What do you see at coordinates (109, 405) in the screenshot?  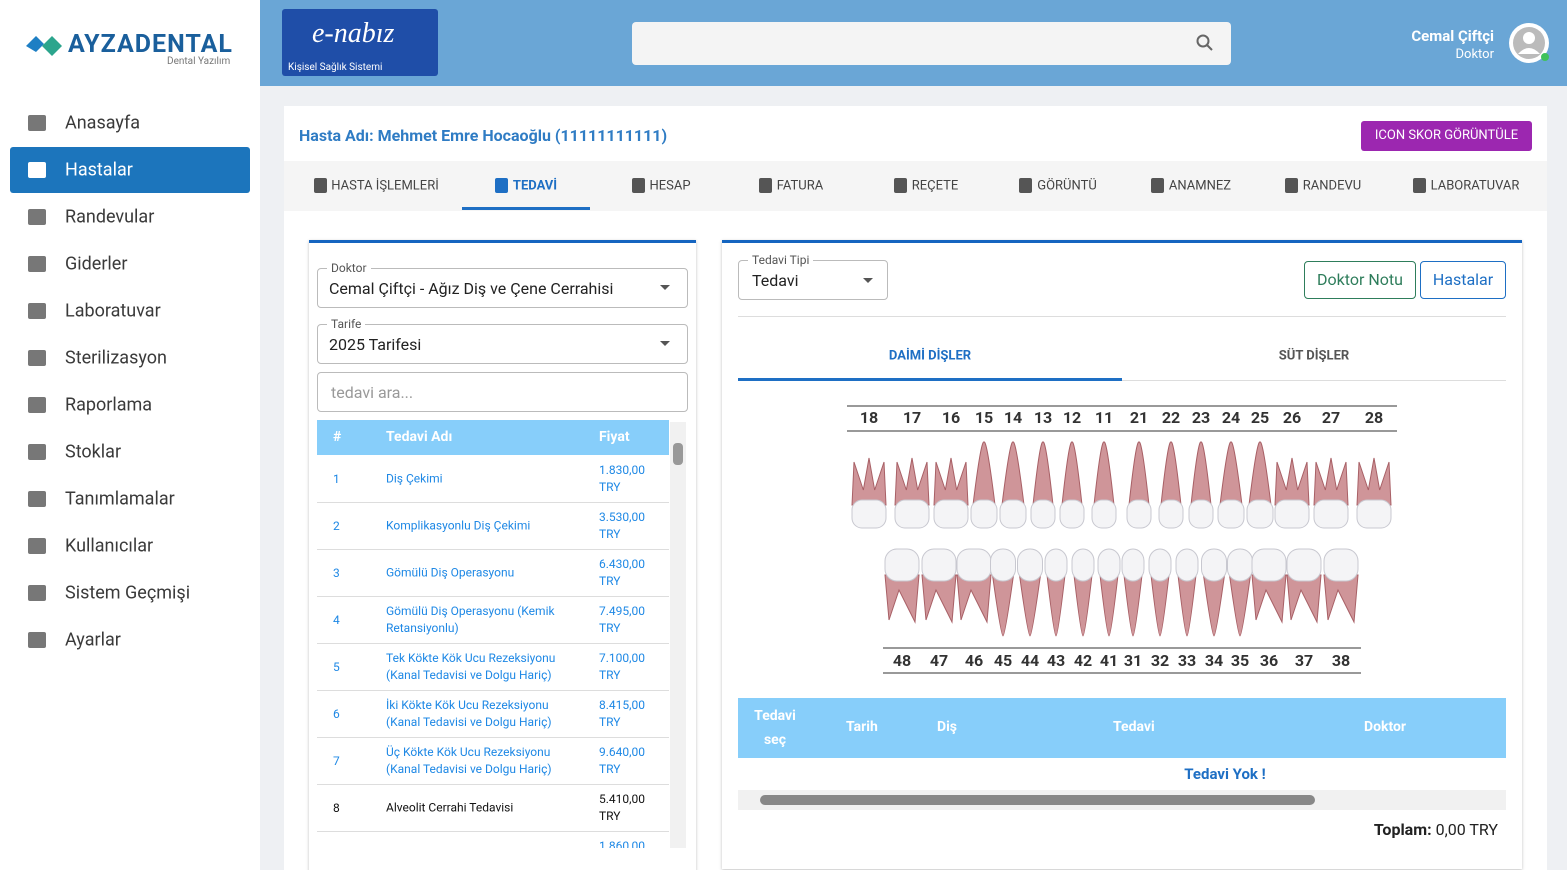 I see `nav-item: Raporlama` at bounding box center [109, 405].